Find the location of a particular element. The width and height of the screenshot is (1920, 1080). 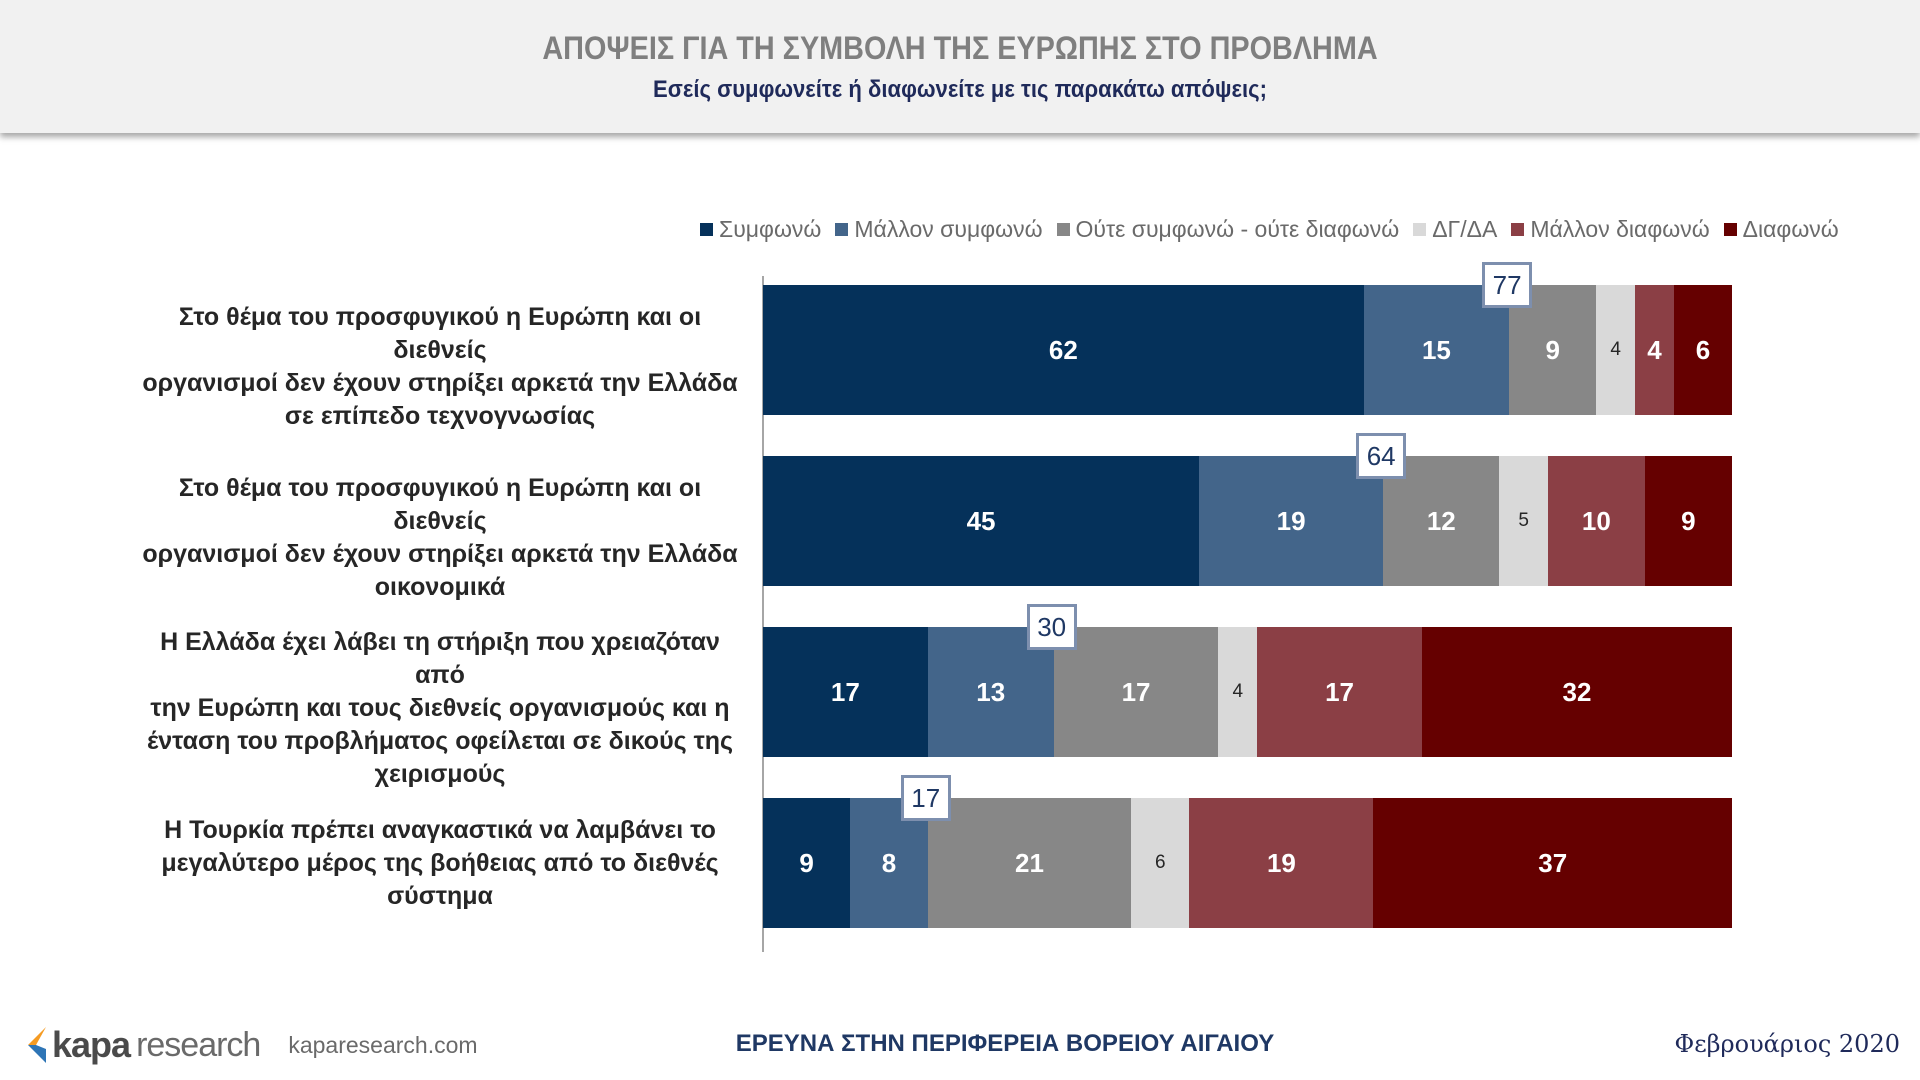

footer-date: Φεβρουάριος 2020 is located at coordinates (1787, 1044).